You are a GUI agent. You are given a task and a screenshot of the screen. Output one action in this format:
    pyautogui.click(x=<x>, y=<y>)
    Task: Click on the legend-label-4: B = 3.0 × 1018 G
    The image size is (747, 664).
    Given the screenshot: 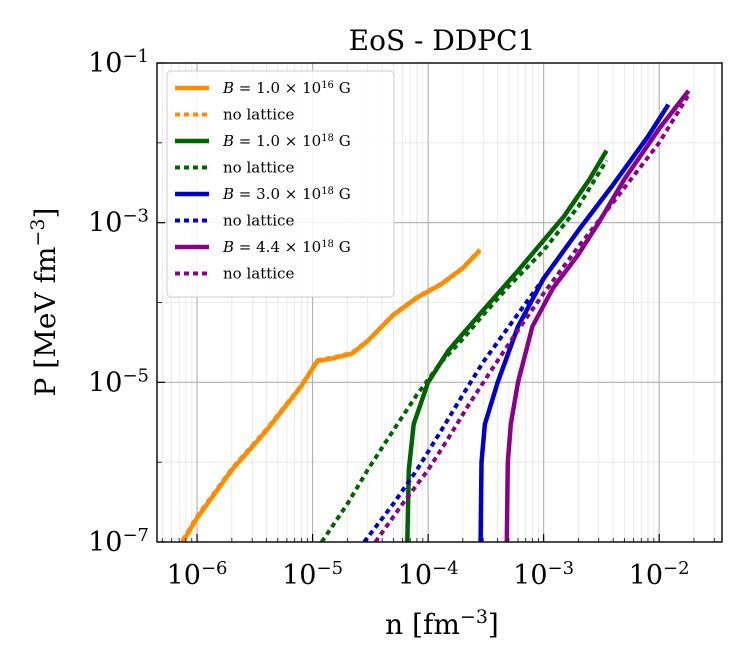 What is the action you would take?
    pyautogui.click(x=286, y=194)
    